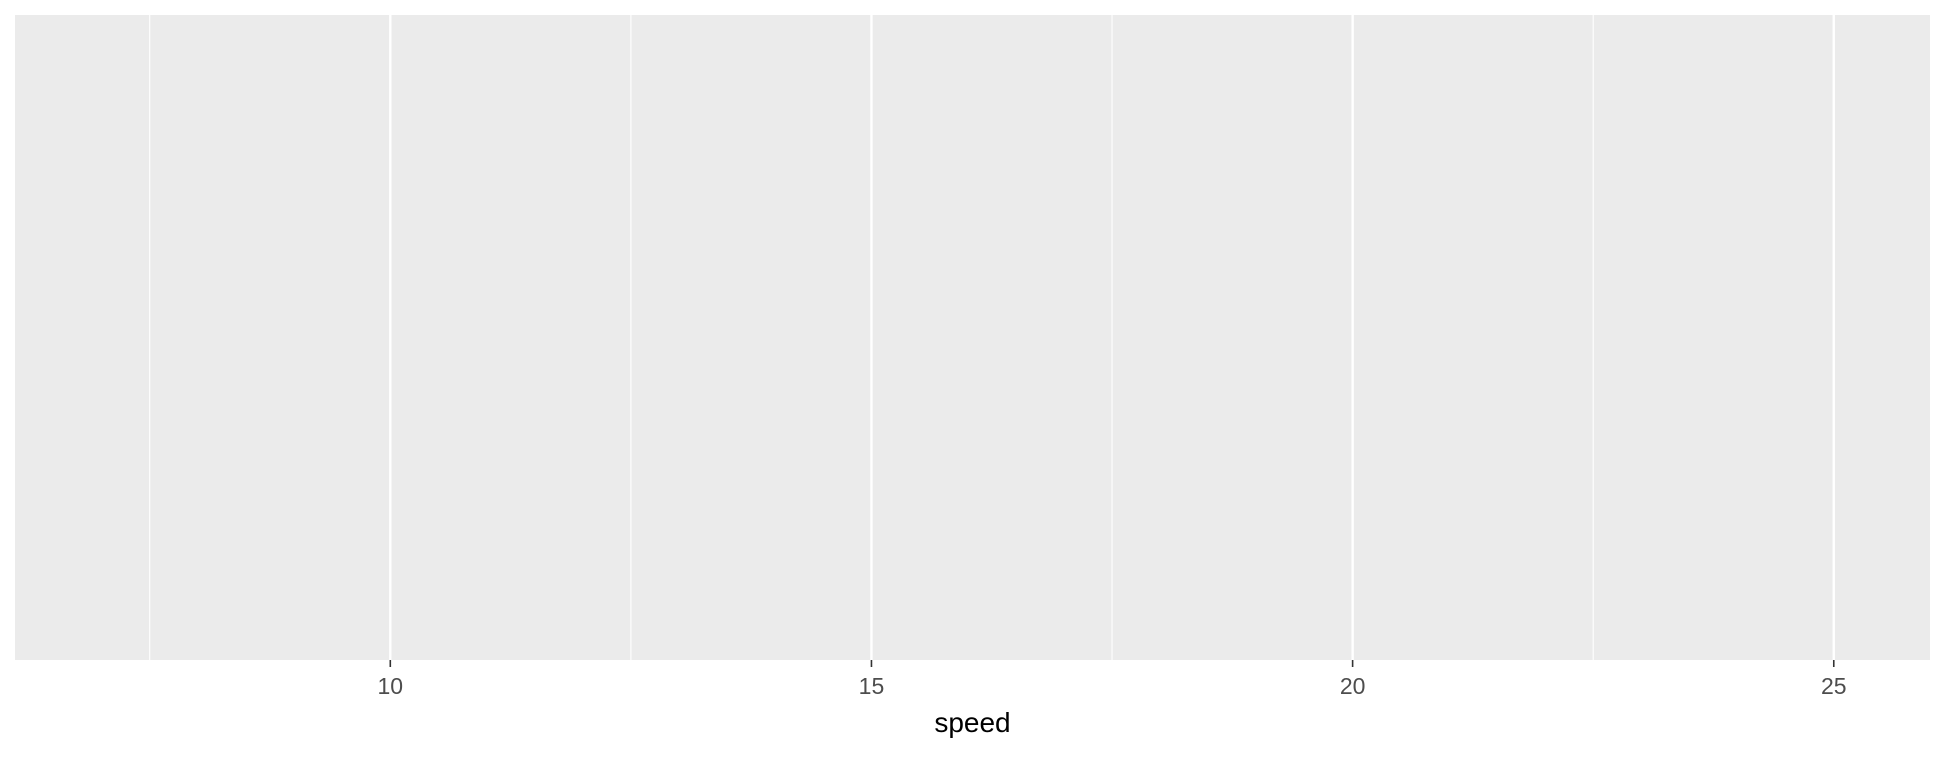 The height and width of the screenshot is (761, 1944). What do you see at coordinates (872, 686) in the screenshot?
I see `x-tick-label: 15` at bounding box center [872, 686].